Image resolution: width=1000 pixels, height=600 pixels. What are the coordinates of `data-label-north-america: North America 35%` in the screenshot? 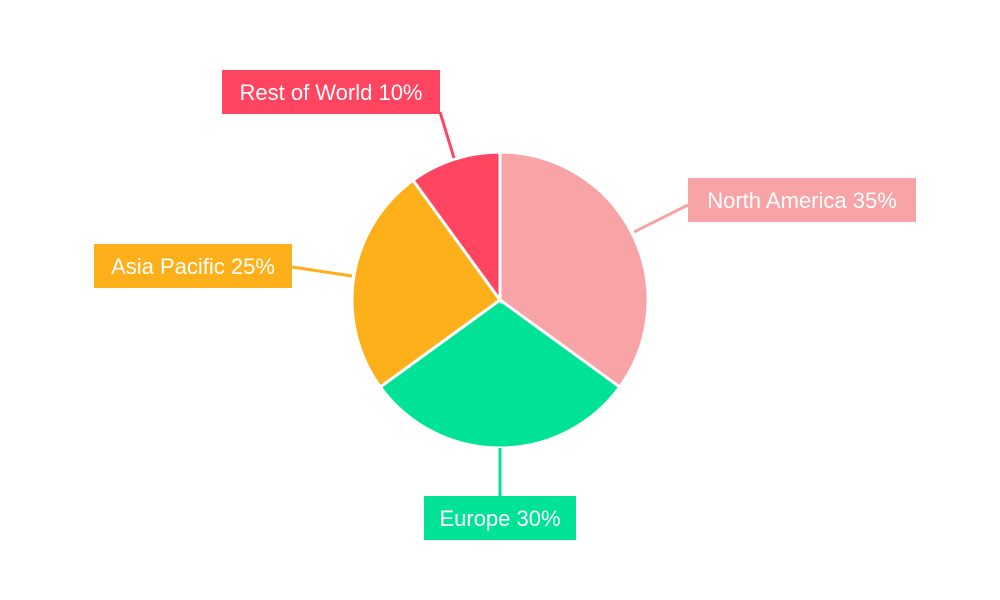 It's located at (802, 200).